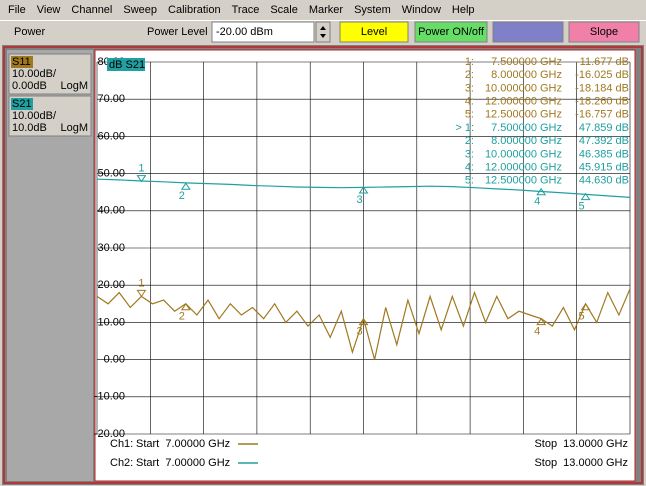  What do you see at coordinates (17, 10) in the screenshot?
I see `menu-item: File` at bounding box center [17, 10].